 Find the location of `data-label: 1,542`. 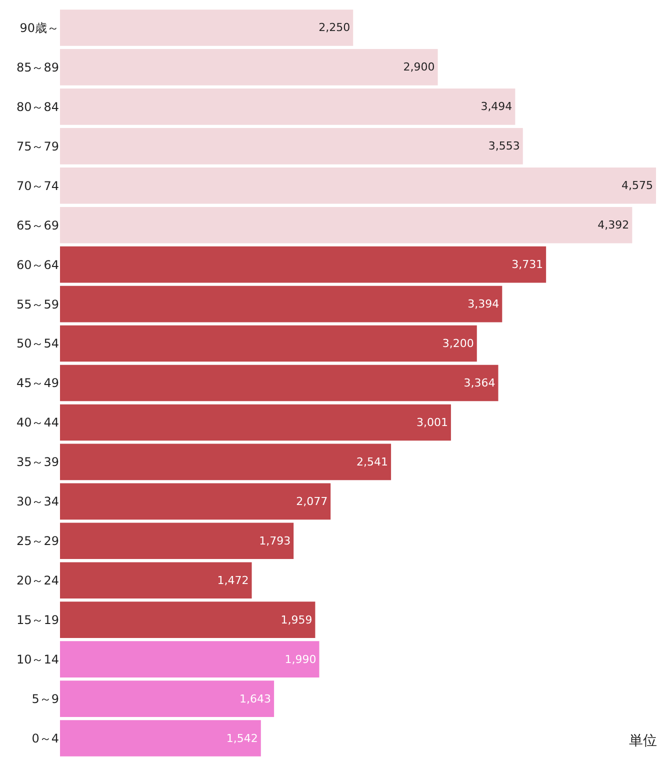

data-label: 1,542 is located at coordinates (242, 738).